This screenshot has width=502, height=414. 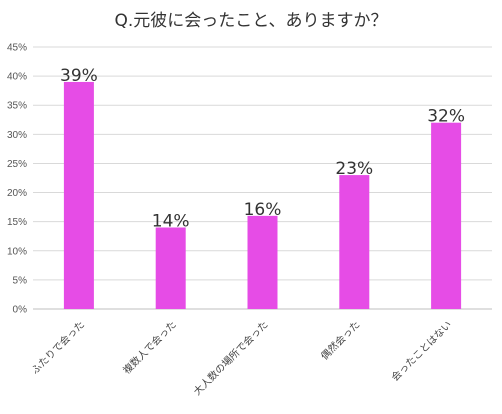 I want to click on y-tick-label: 35%, so click(x=17, y=106).